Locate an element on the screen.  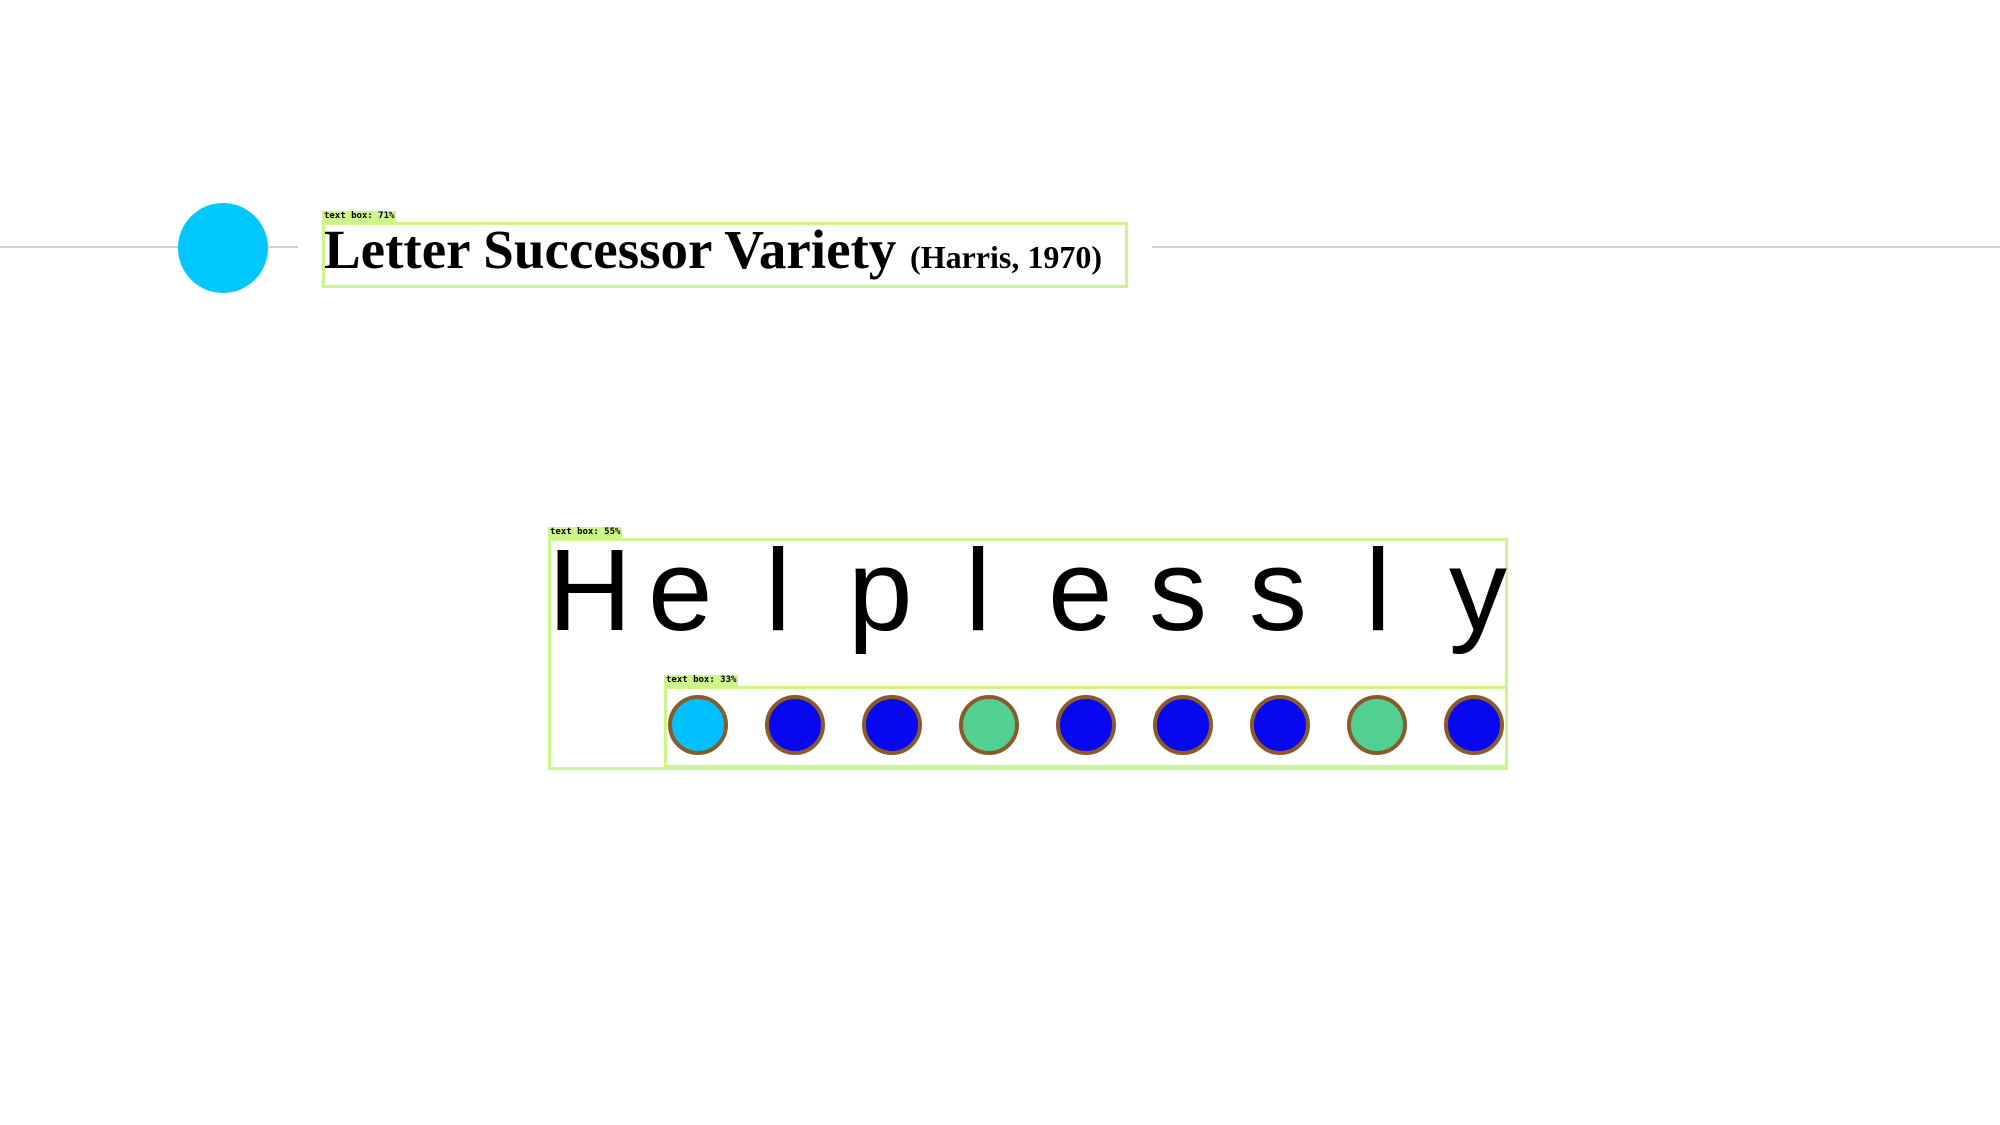
title-citation: (Harris, 1970) is located at coordinates (1006, 257).